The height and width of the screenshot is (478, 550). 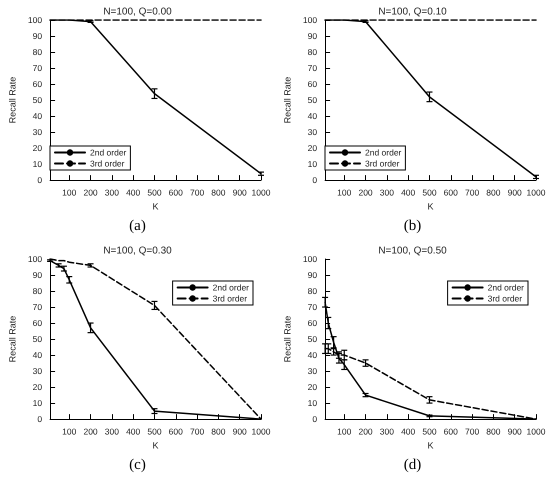 What do you see at coordinates (137, 226) in the screenshot?
I see `text: (a)` at bounding box center [137, 226].